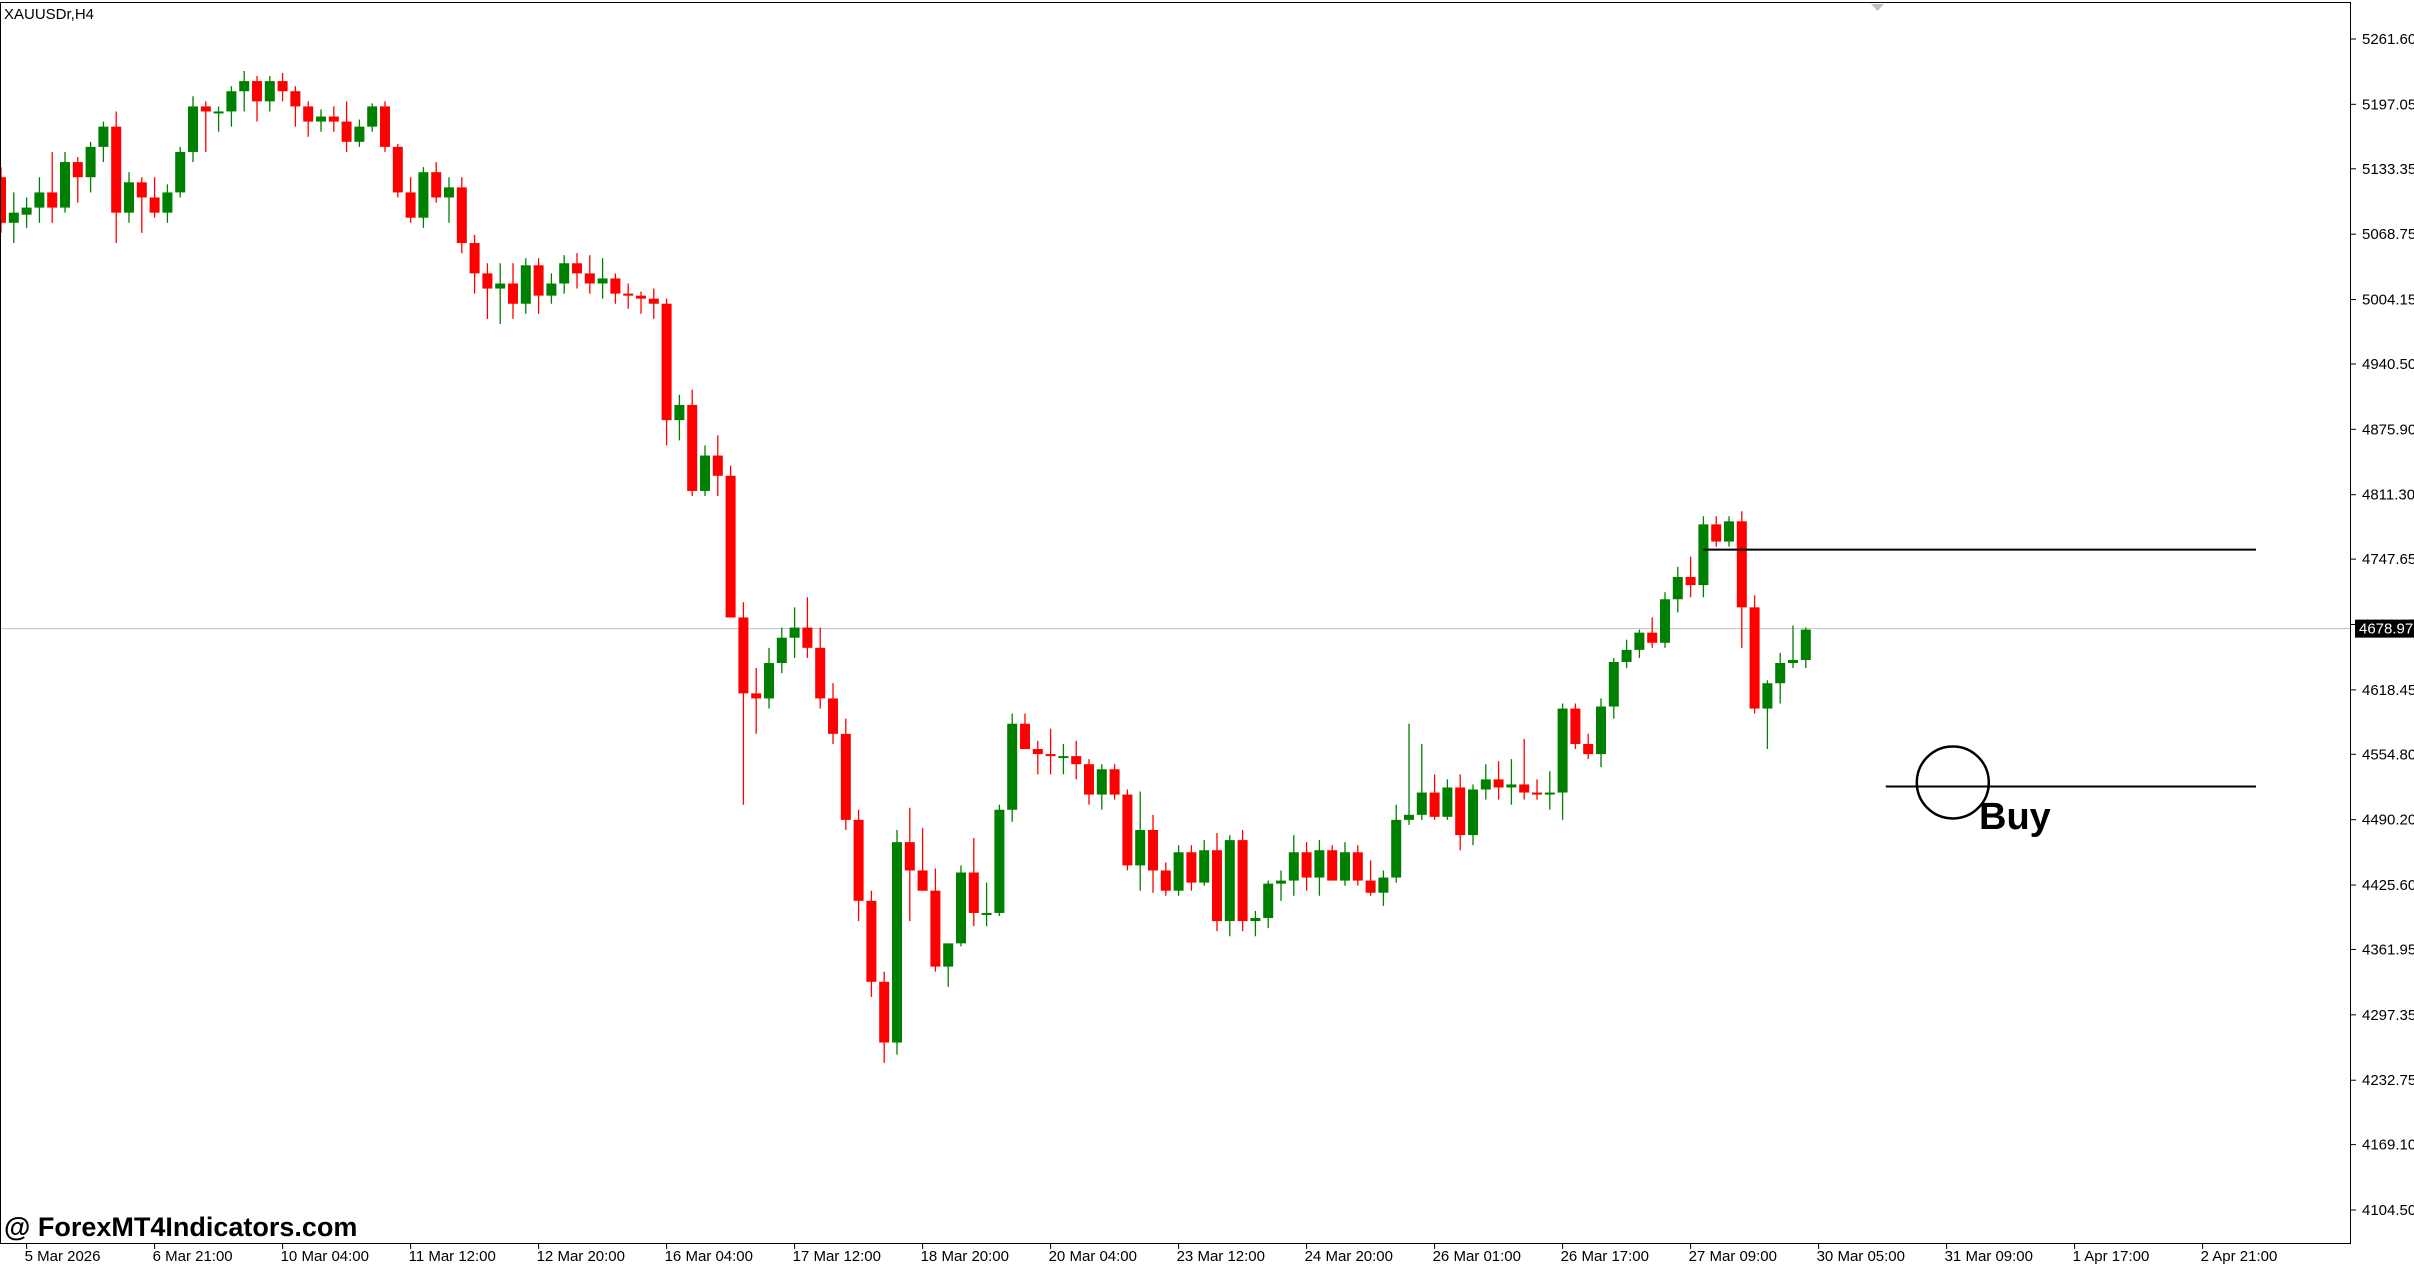  Describe the element at coordinates (2388, 1145) in the screenshot. I see `y-tick-label: 4169.10` at that location.